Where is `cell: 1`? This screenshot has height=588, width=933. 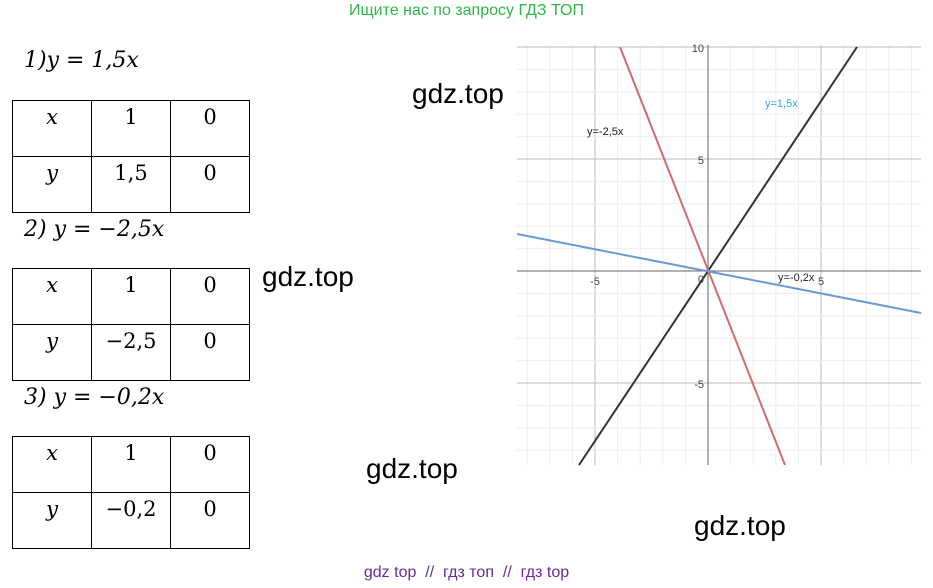 cell: 1 is located at coordinates (131, 296).